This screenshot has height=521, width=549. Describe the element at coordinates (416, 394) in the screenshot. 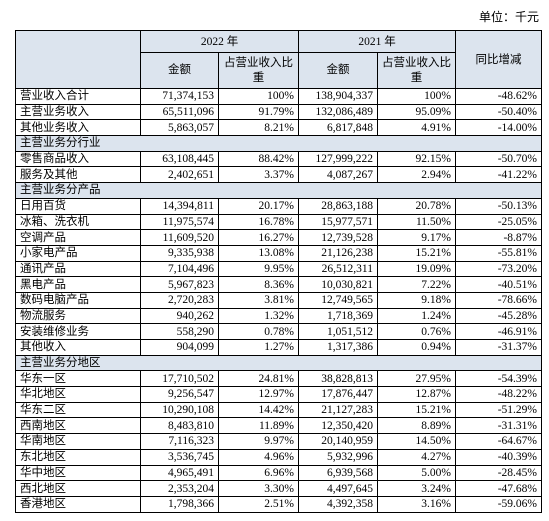

I see `cell: 12.87%` at that location.